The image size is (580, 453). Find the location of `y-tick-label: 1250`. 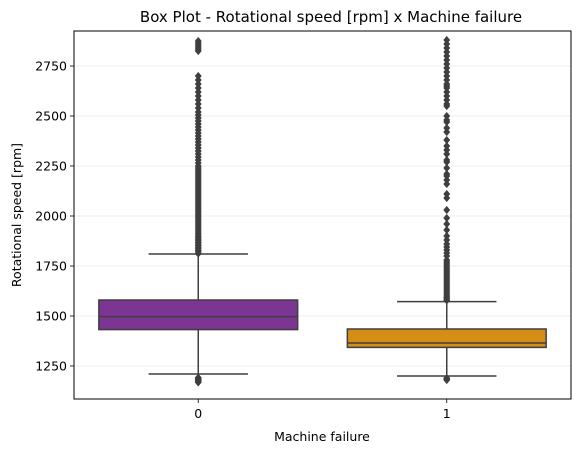

y-tick-label: 1250 is located at coordinates (51, 366).